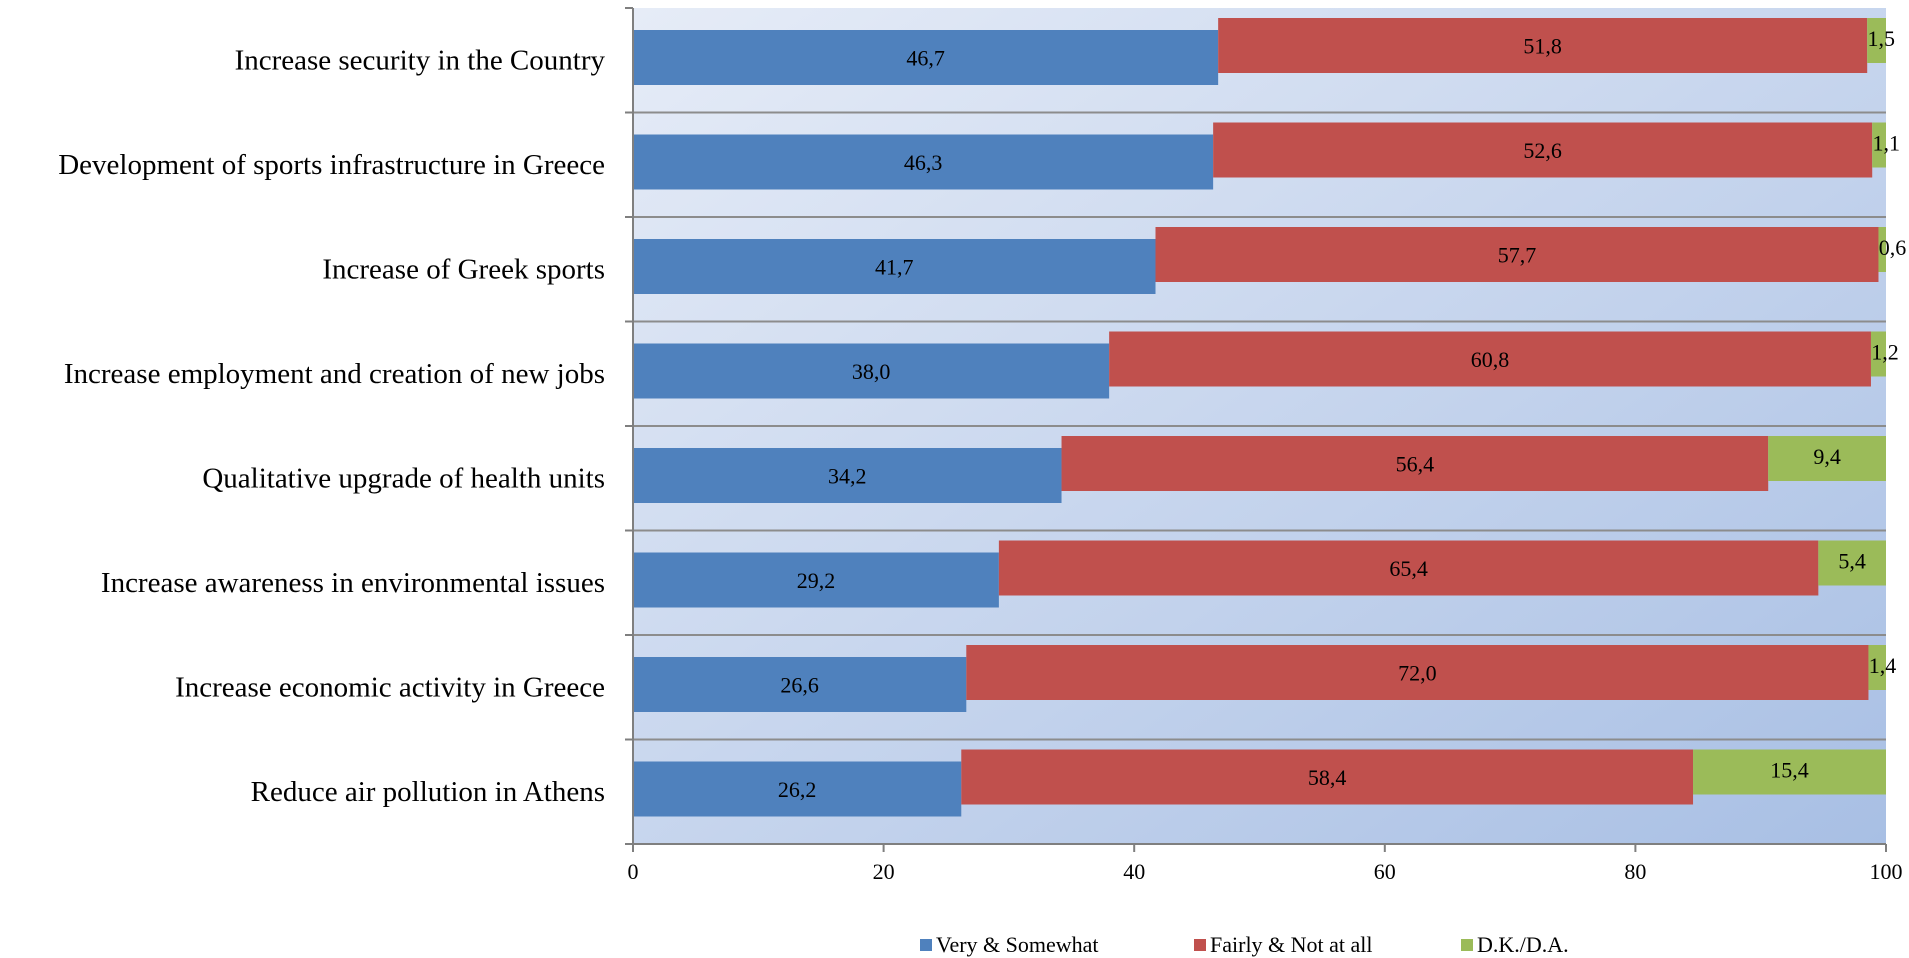  What do you see at coordinates (1881, 38) in the screenshot?
I see `data-label: 1,5` at bounding box center [1881, 38].